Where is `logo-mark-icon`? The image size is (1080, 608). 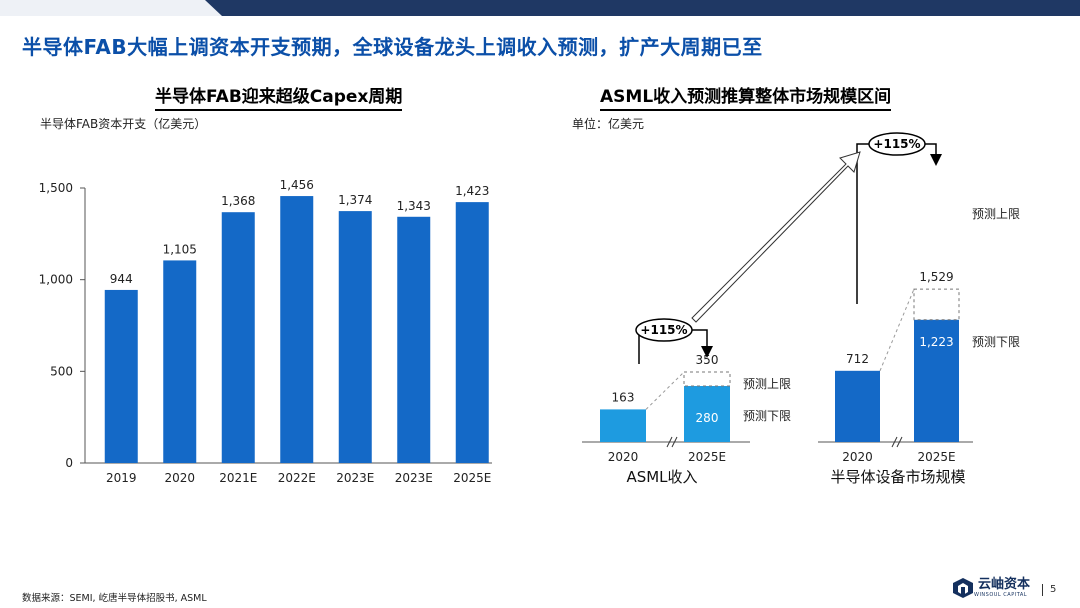 logo-mark-icon is located at coordinates (963, 588).